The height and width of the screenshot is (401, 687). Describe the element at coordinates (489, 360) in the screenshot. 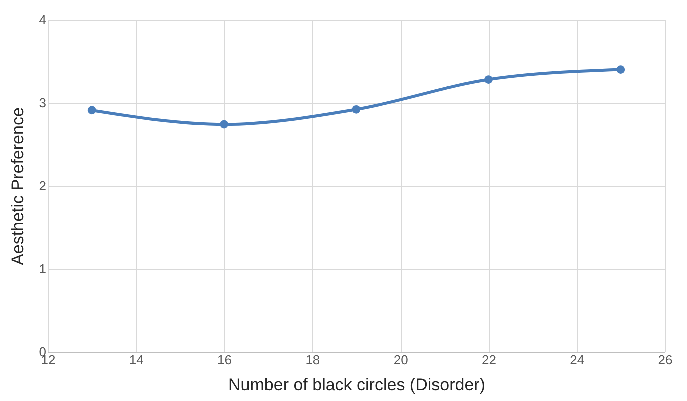

I see `x-tick-label: 22` at that location.